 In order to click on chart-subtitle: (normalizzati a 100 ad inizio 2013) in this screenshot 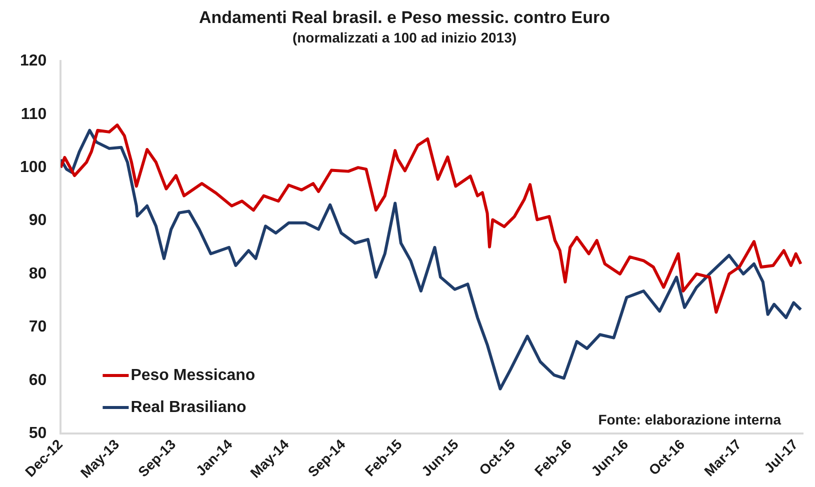, I will do `click(404, 38)`.